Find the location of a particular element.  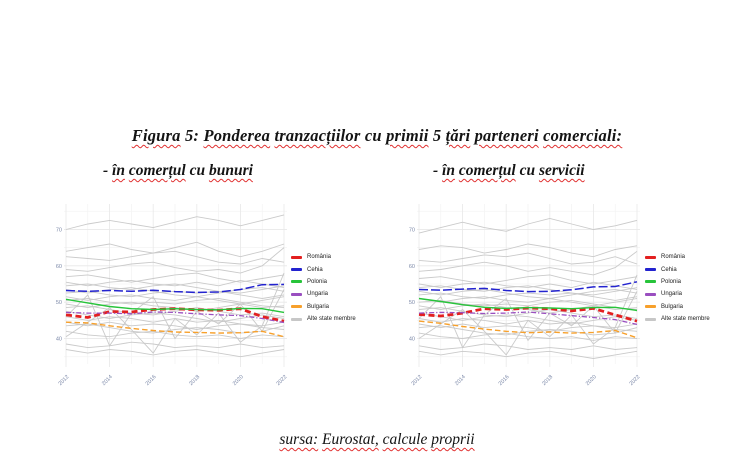

series-line-bulgaria is located at coordinates (528, 329).